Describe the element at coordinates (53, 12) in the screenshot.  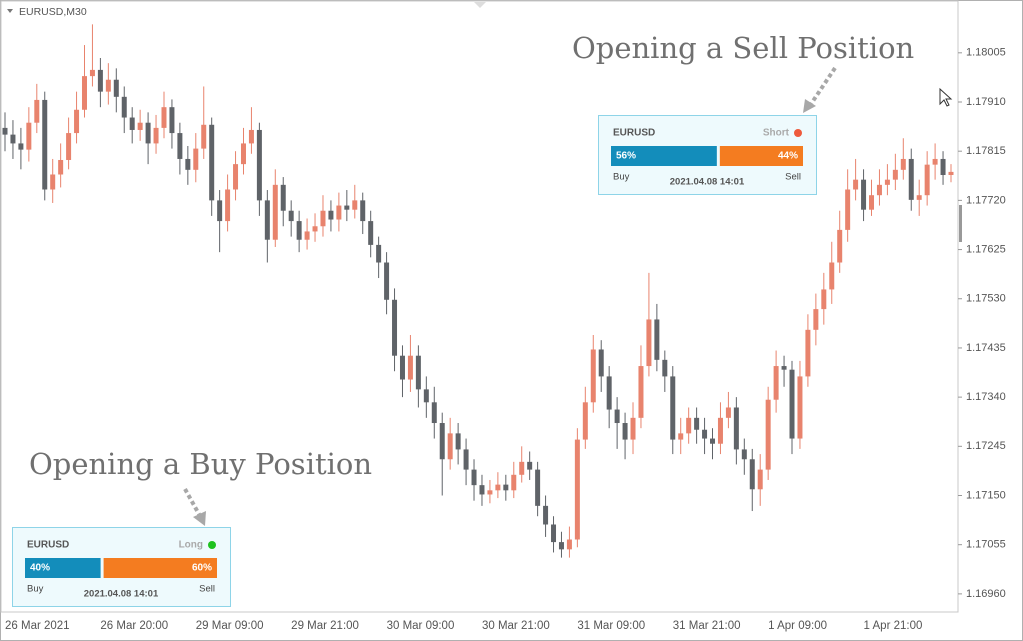
I see `chart-title: EURUSD,M30` at that location.